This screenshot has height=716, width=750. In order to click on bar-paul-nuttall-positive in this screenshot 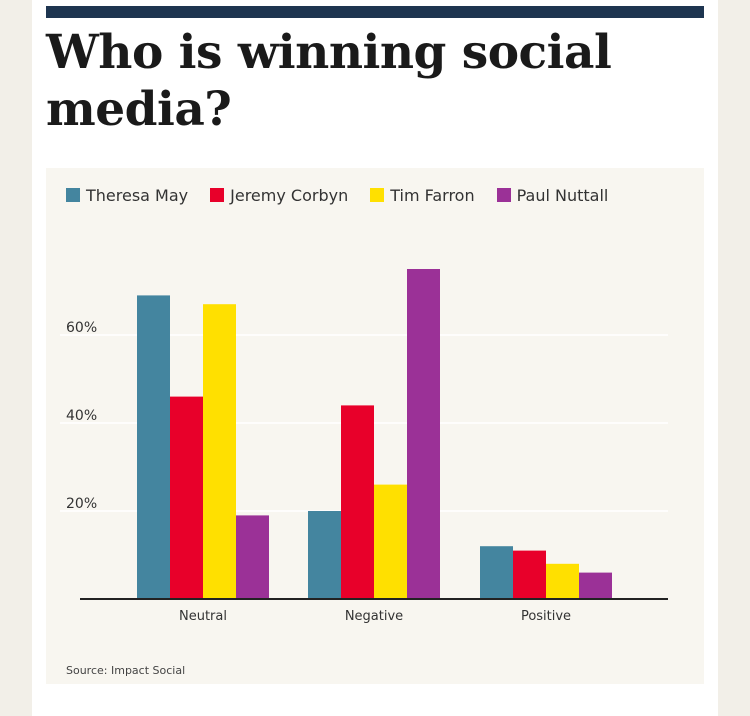, I will do `click(595, 585)`.